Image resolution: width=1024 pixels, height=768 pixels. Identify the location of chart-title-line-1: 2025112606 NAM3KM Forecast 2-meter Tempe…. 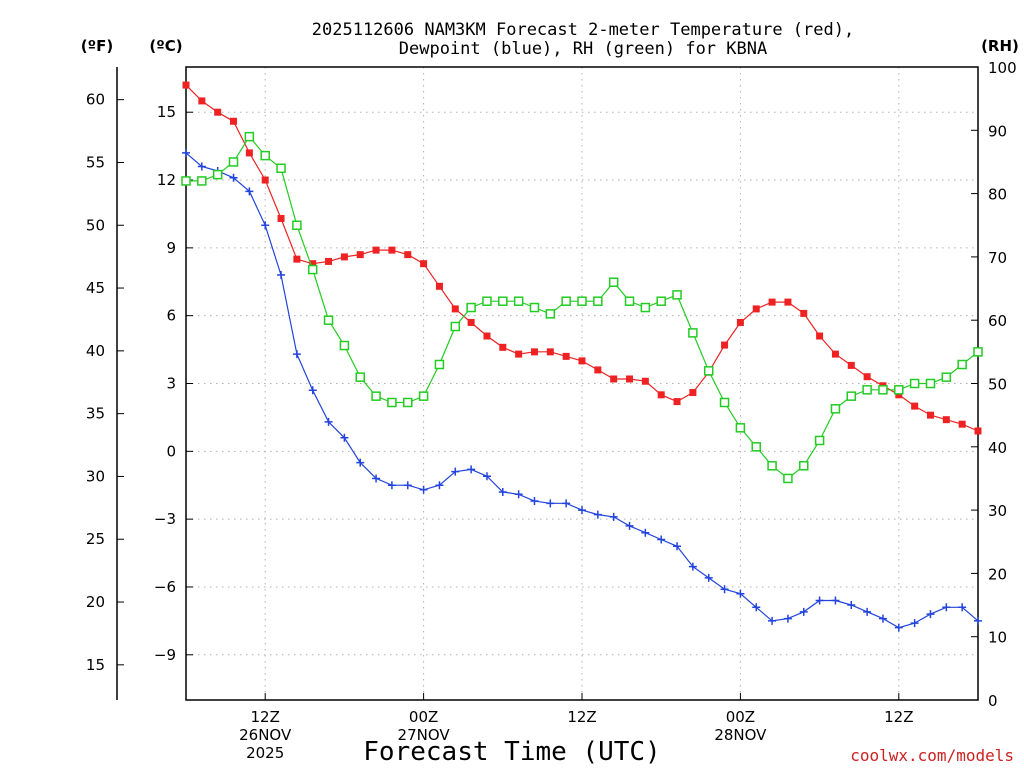
(583, 30).